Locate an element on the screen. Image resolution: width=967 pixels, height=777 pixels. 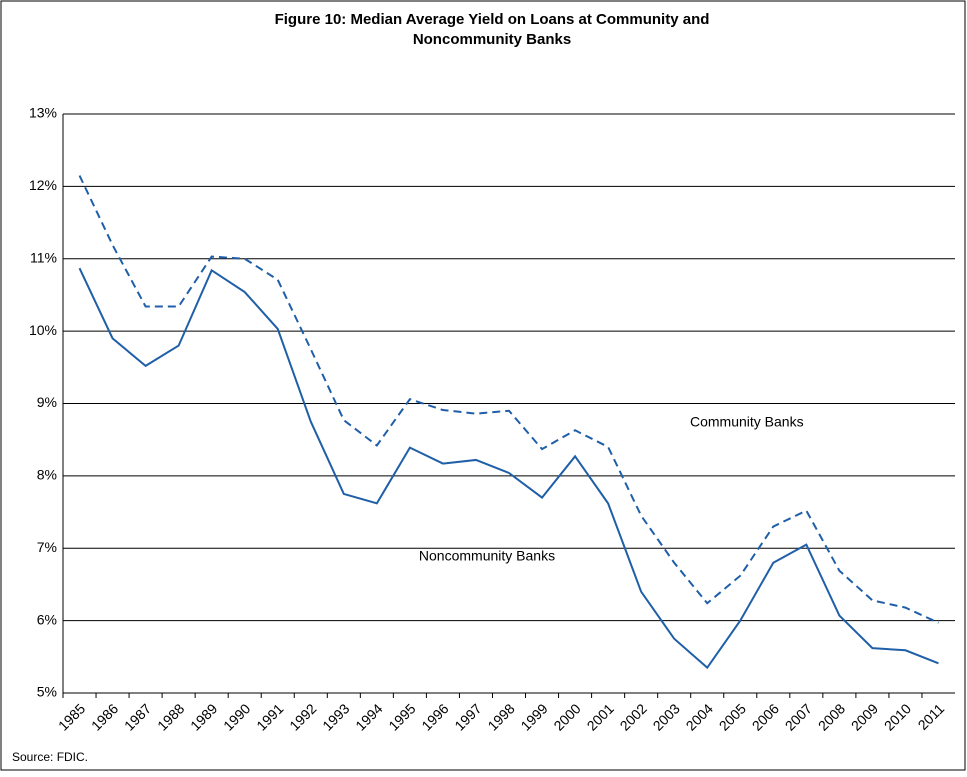
x-tick-label: 1990 is located at coordinates (236, 716).